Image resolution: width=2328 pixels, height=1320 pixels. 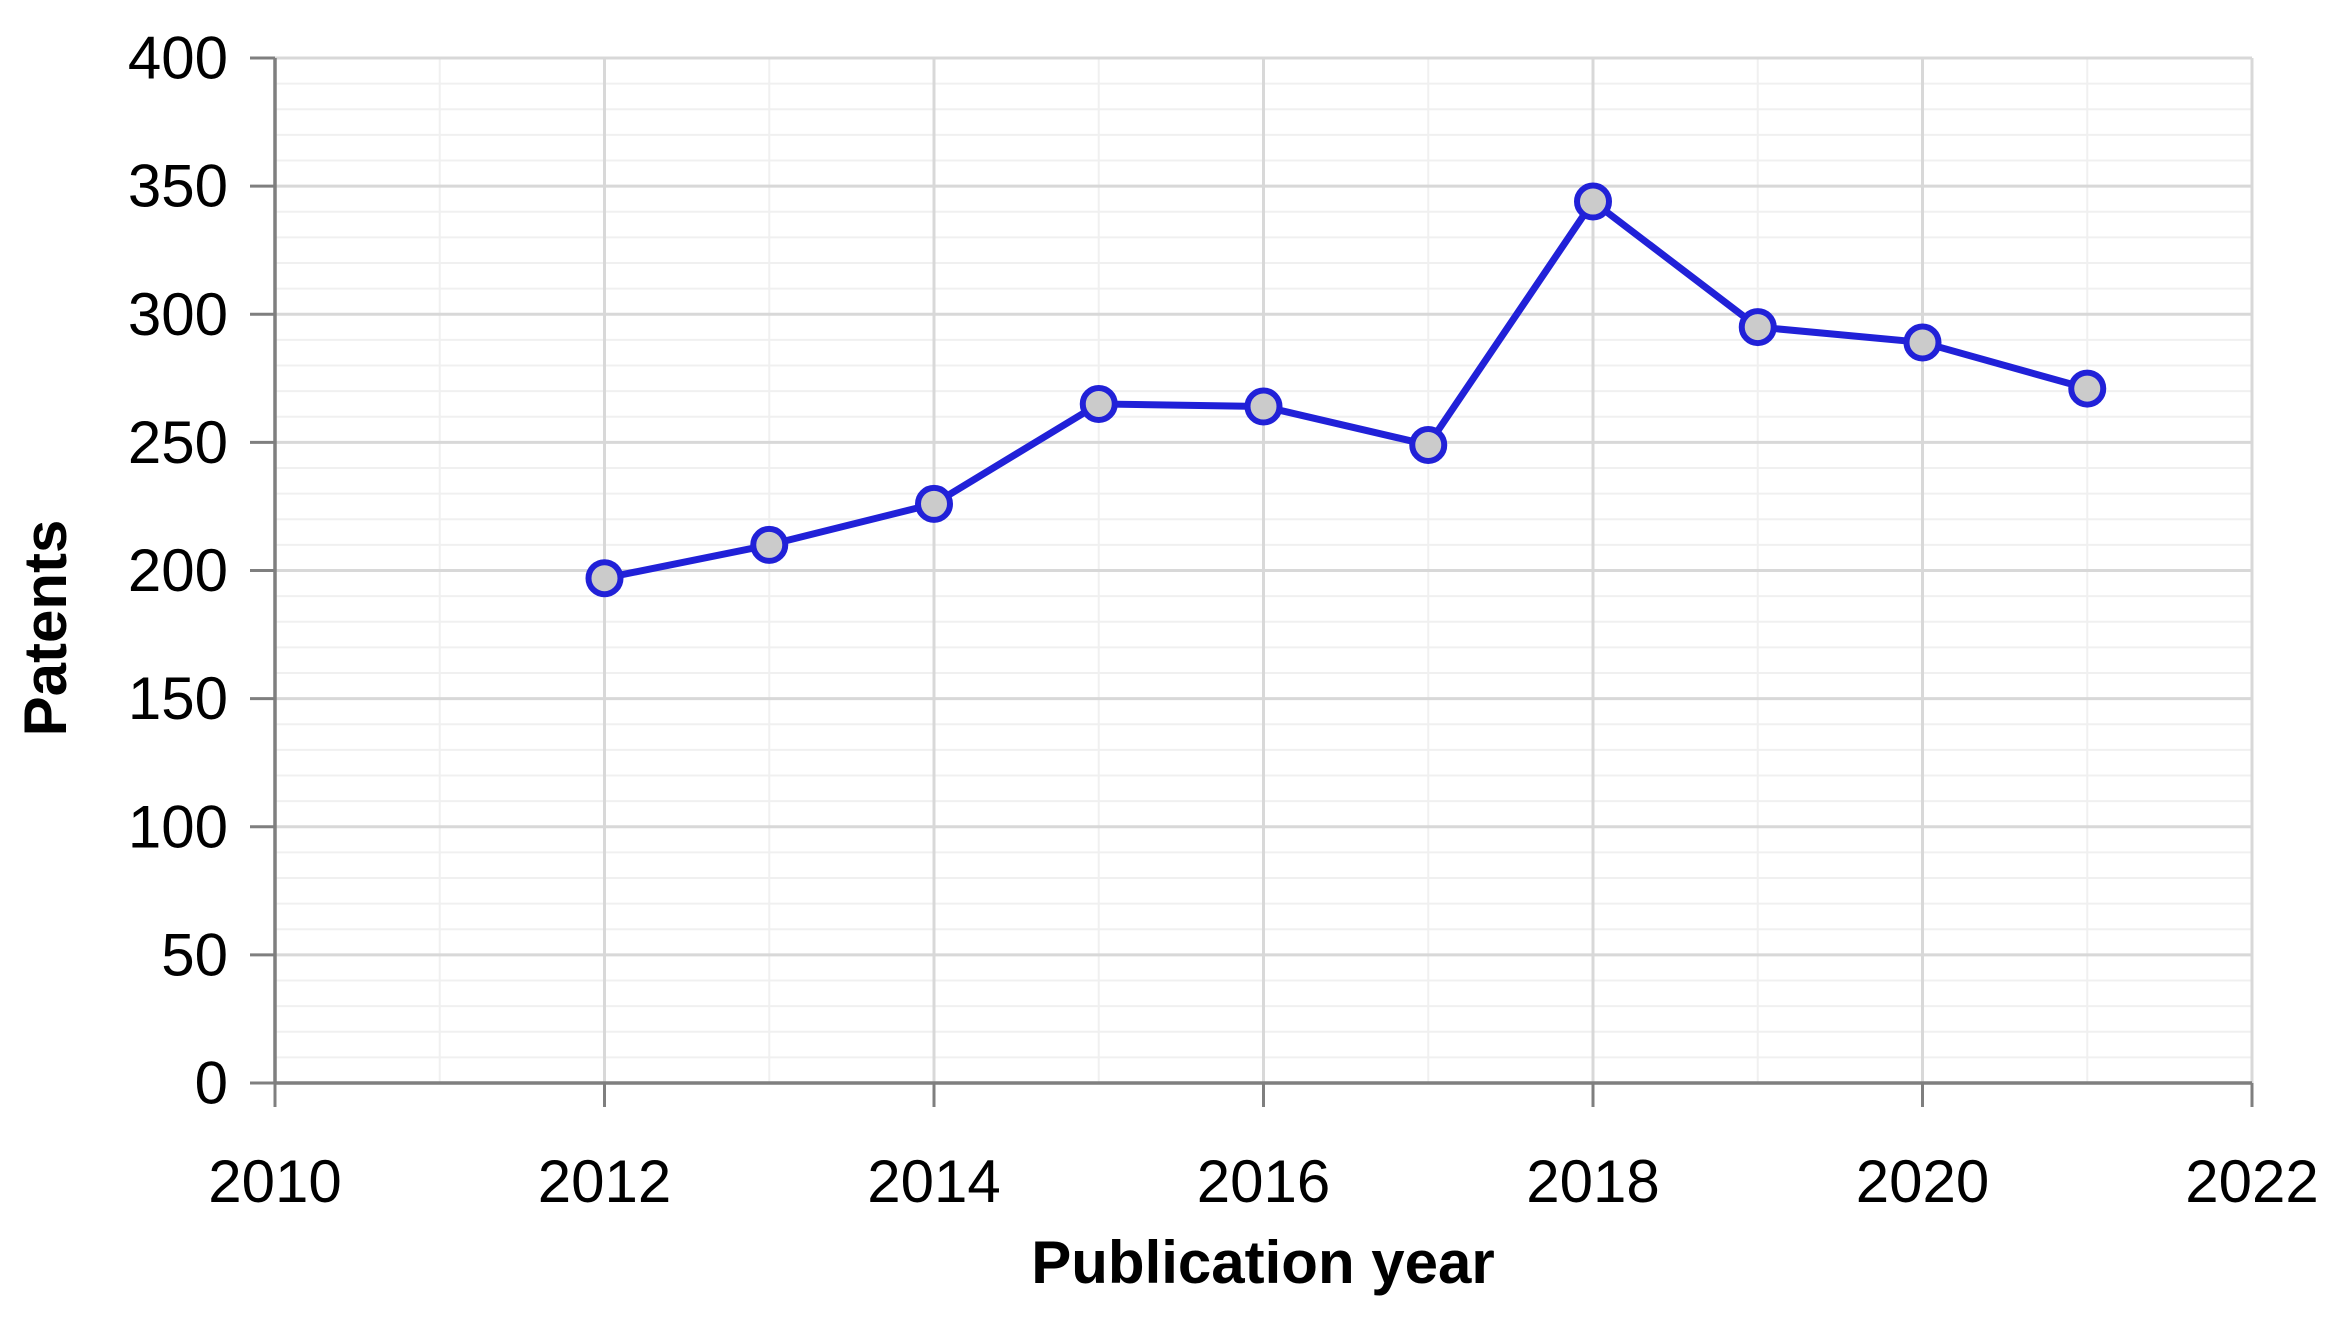 I want to click on x-tick-label: 2012, so click(x=604, y=1181).